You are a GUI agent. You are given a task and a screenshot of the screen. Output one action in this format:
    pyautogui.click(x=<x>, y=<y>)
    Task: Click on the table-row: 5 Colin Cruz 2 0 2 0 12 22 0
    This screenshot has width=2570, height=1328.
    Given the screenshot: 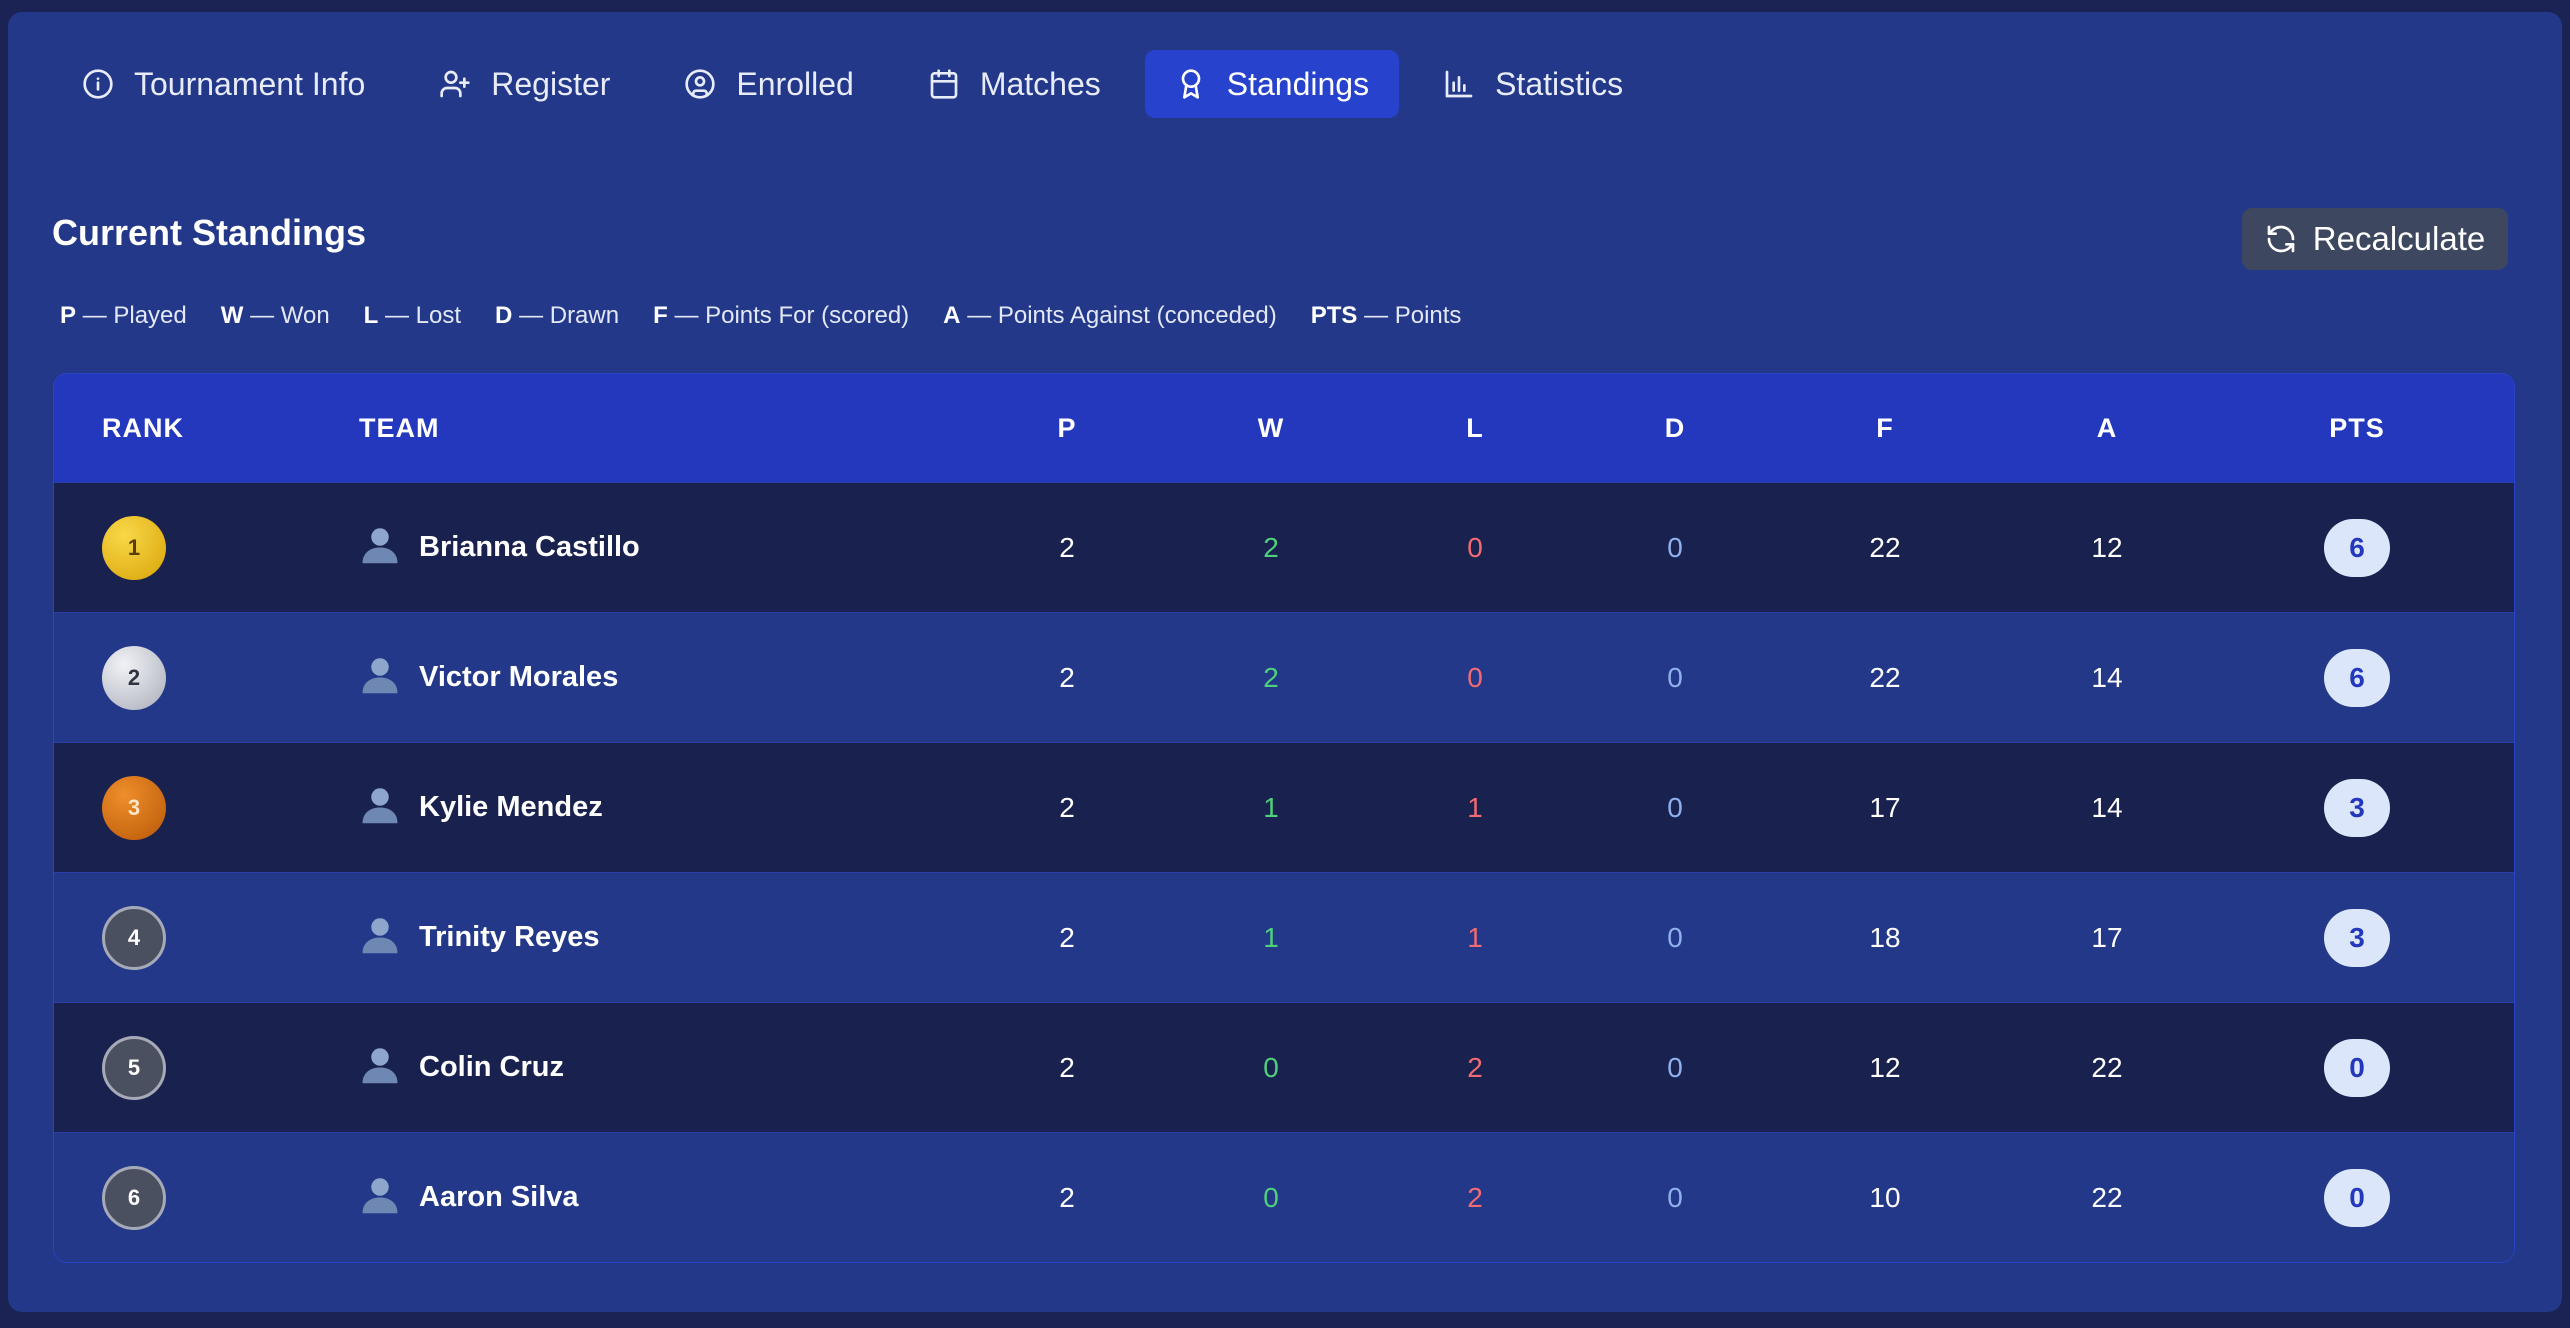 What is the action you would take?
    pyautogui.click(x=1284, y=1067)
    